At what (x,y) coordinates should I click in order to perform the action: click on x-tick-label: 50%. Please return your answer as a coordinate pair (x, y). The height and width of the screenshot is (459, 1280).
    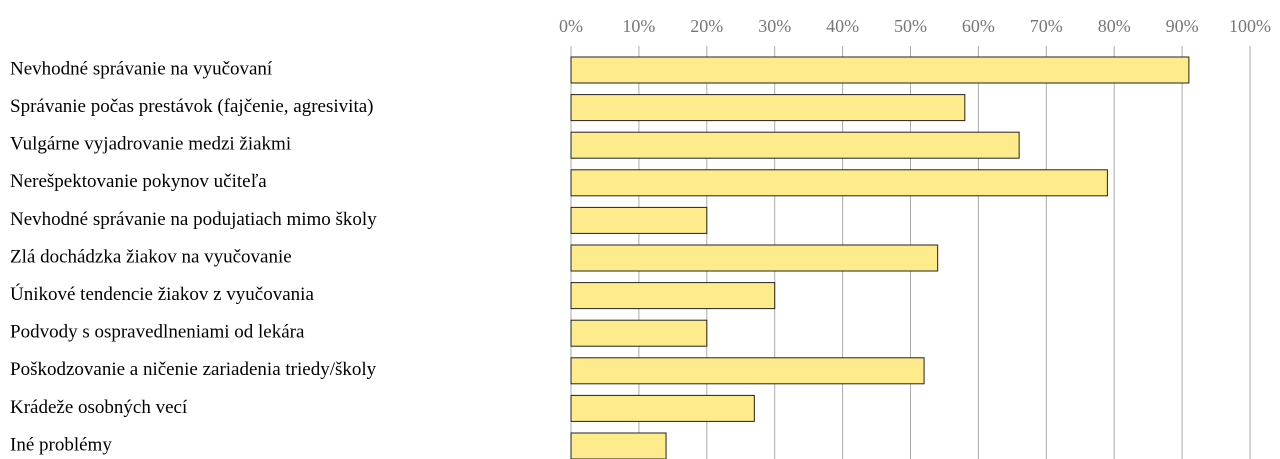
    Looking at the image, I should click on (910, 26).